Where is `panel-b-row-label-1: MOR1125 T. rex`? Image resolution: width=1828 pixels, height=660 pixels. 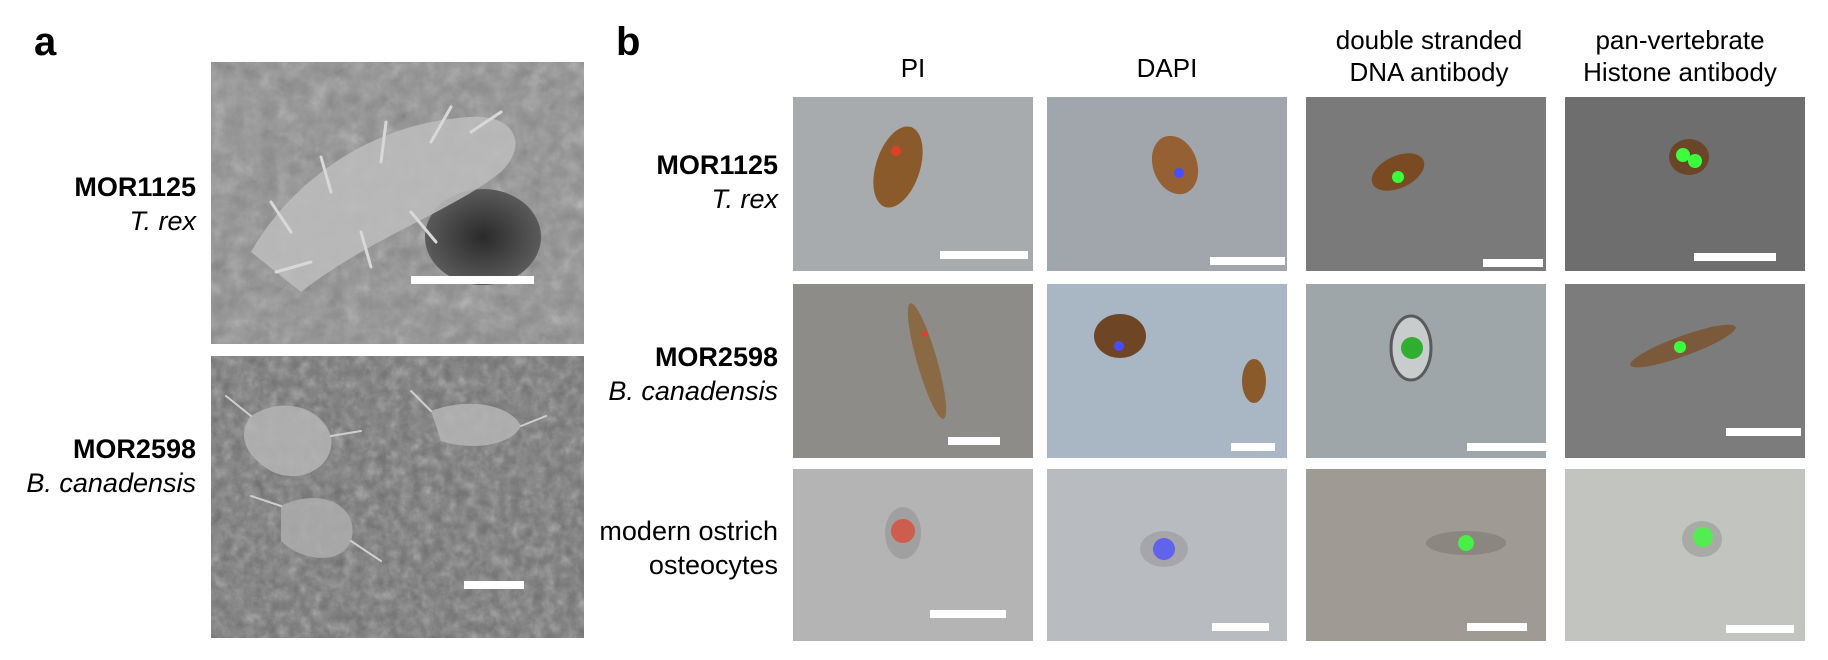
panel-b-row-label-1: MOR1125 T. rex is located at coordinates (717, 182).